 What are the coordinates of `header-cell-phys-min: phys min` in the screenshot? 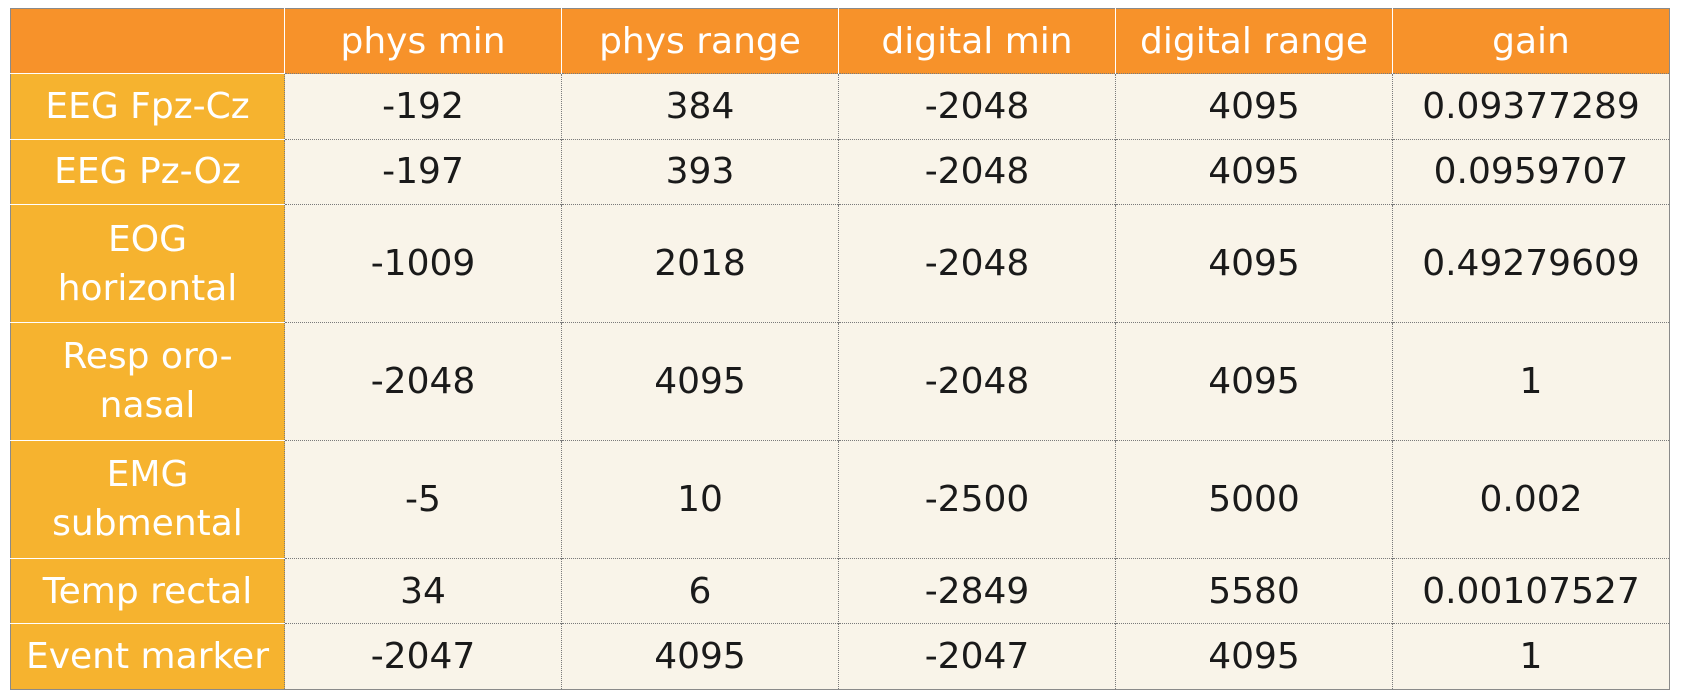 It's located at (423, 41).